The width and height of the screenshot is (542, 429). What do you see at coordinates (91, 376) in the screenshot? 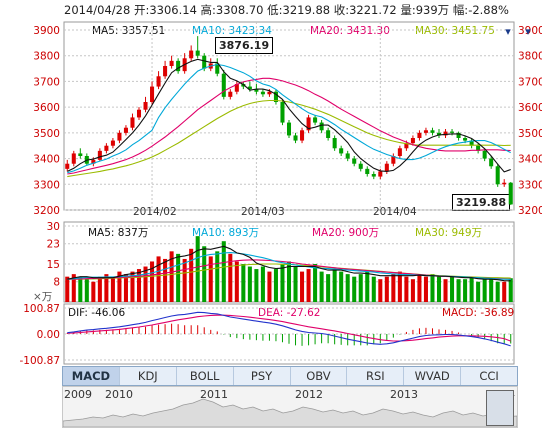
I see `tab-macd: MACD` at bounding box center [91, 376].